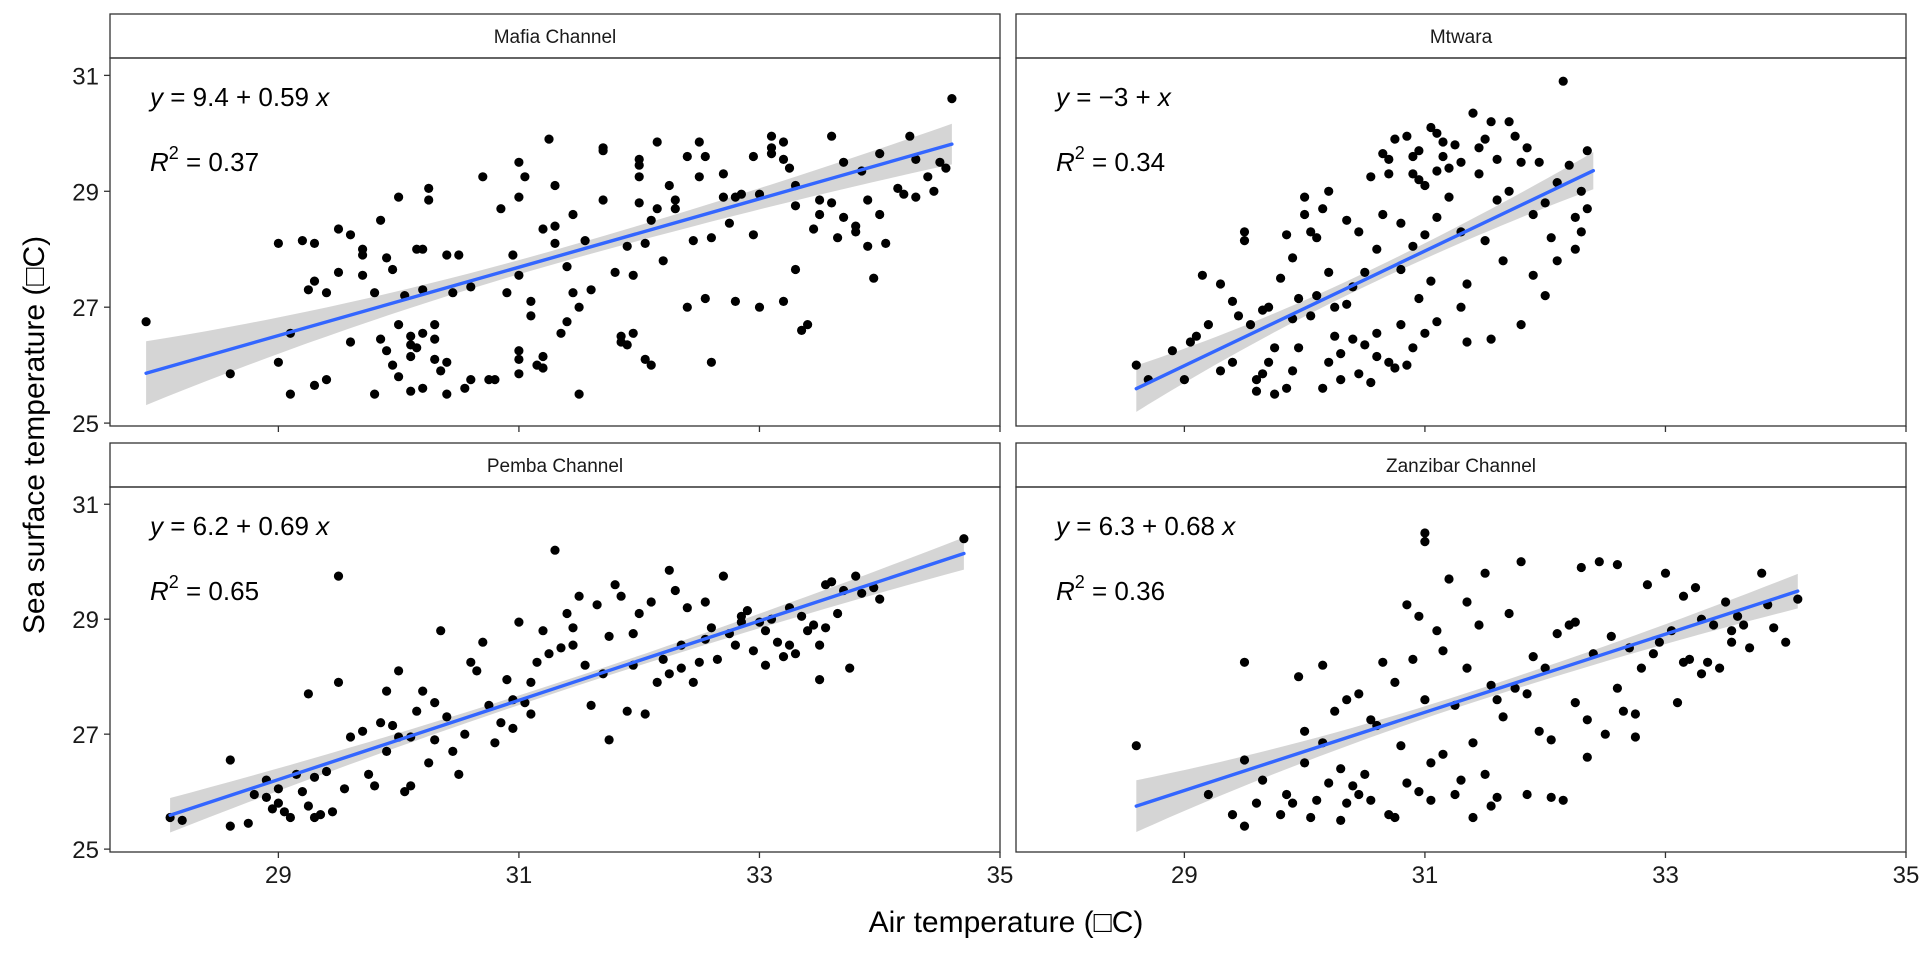  I want to click on x-tick-label: 31, so click(519, 875).